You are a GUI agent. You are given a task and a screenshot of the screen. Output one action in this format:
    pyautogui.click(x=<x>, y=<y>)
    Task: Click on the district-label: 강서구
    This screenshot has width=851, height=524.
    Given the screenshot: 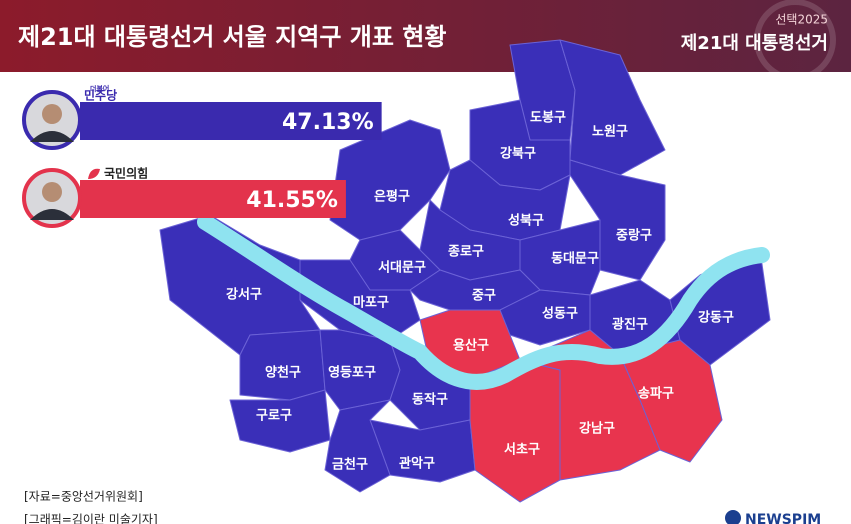 What is the action you would take?
    pyautogui.click(x=244, y=295)
    